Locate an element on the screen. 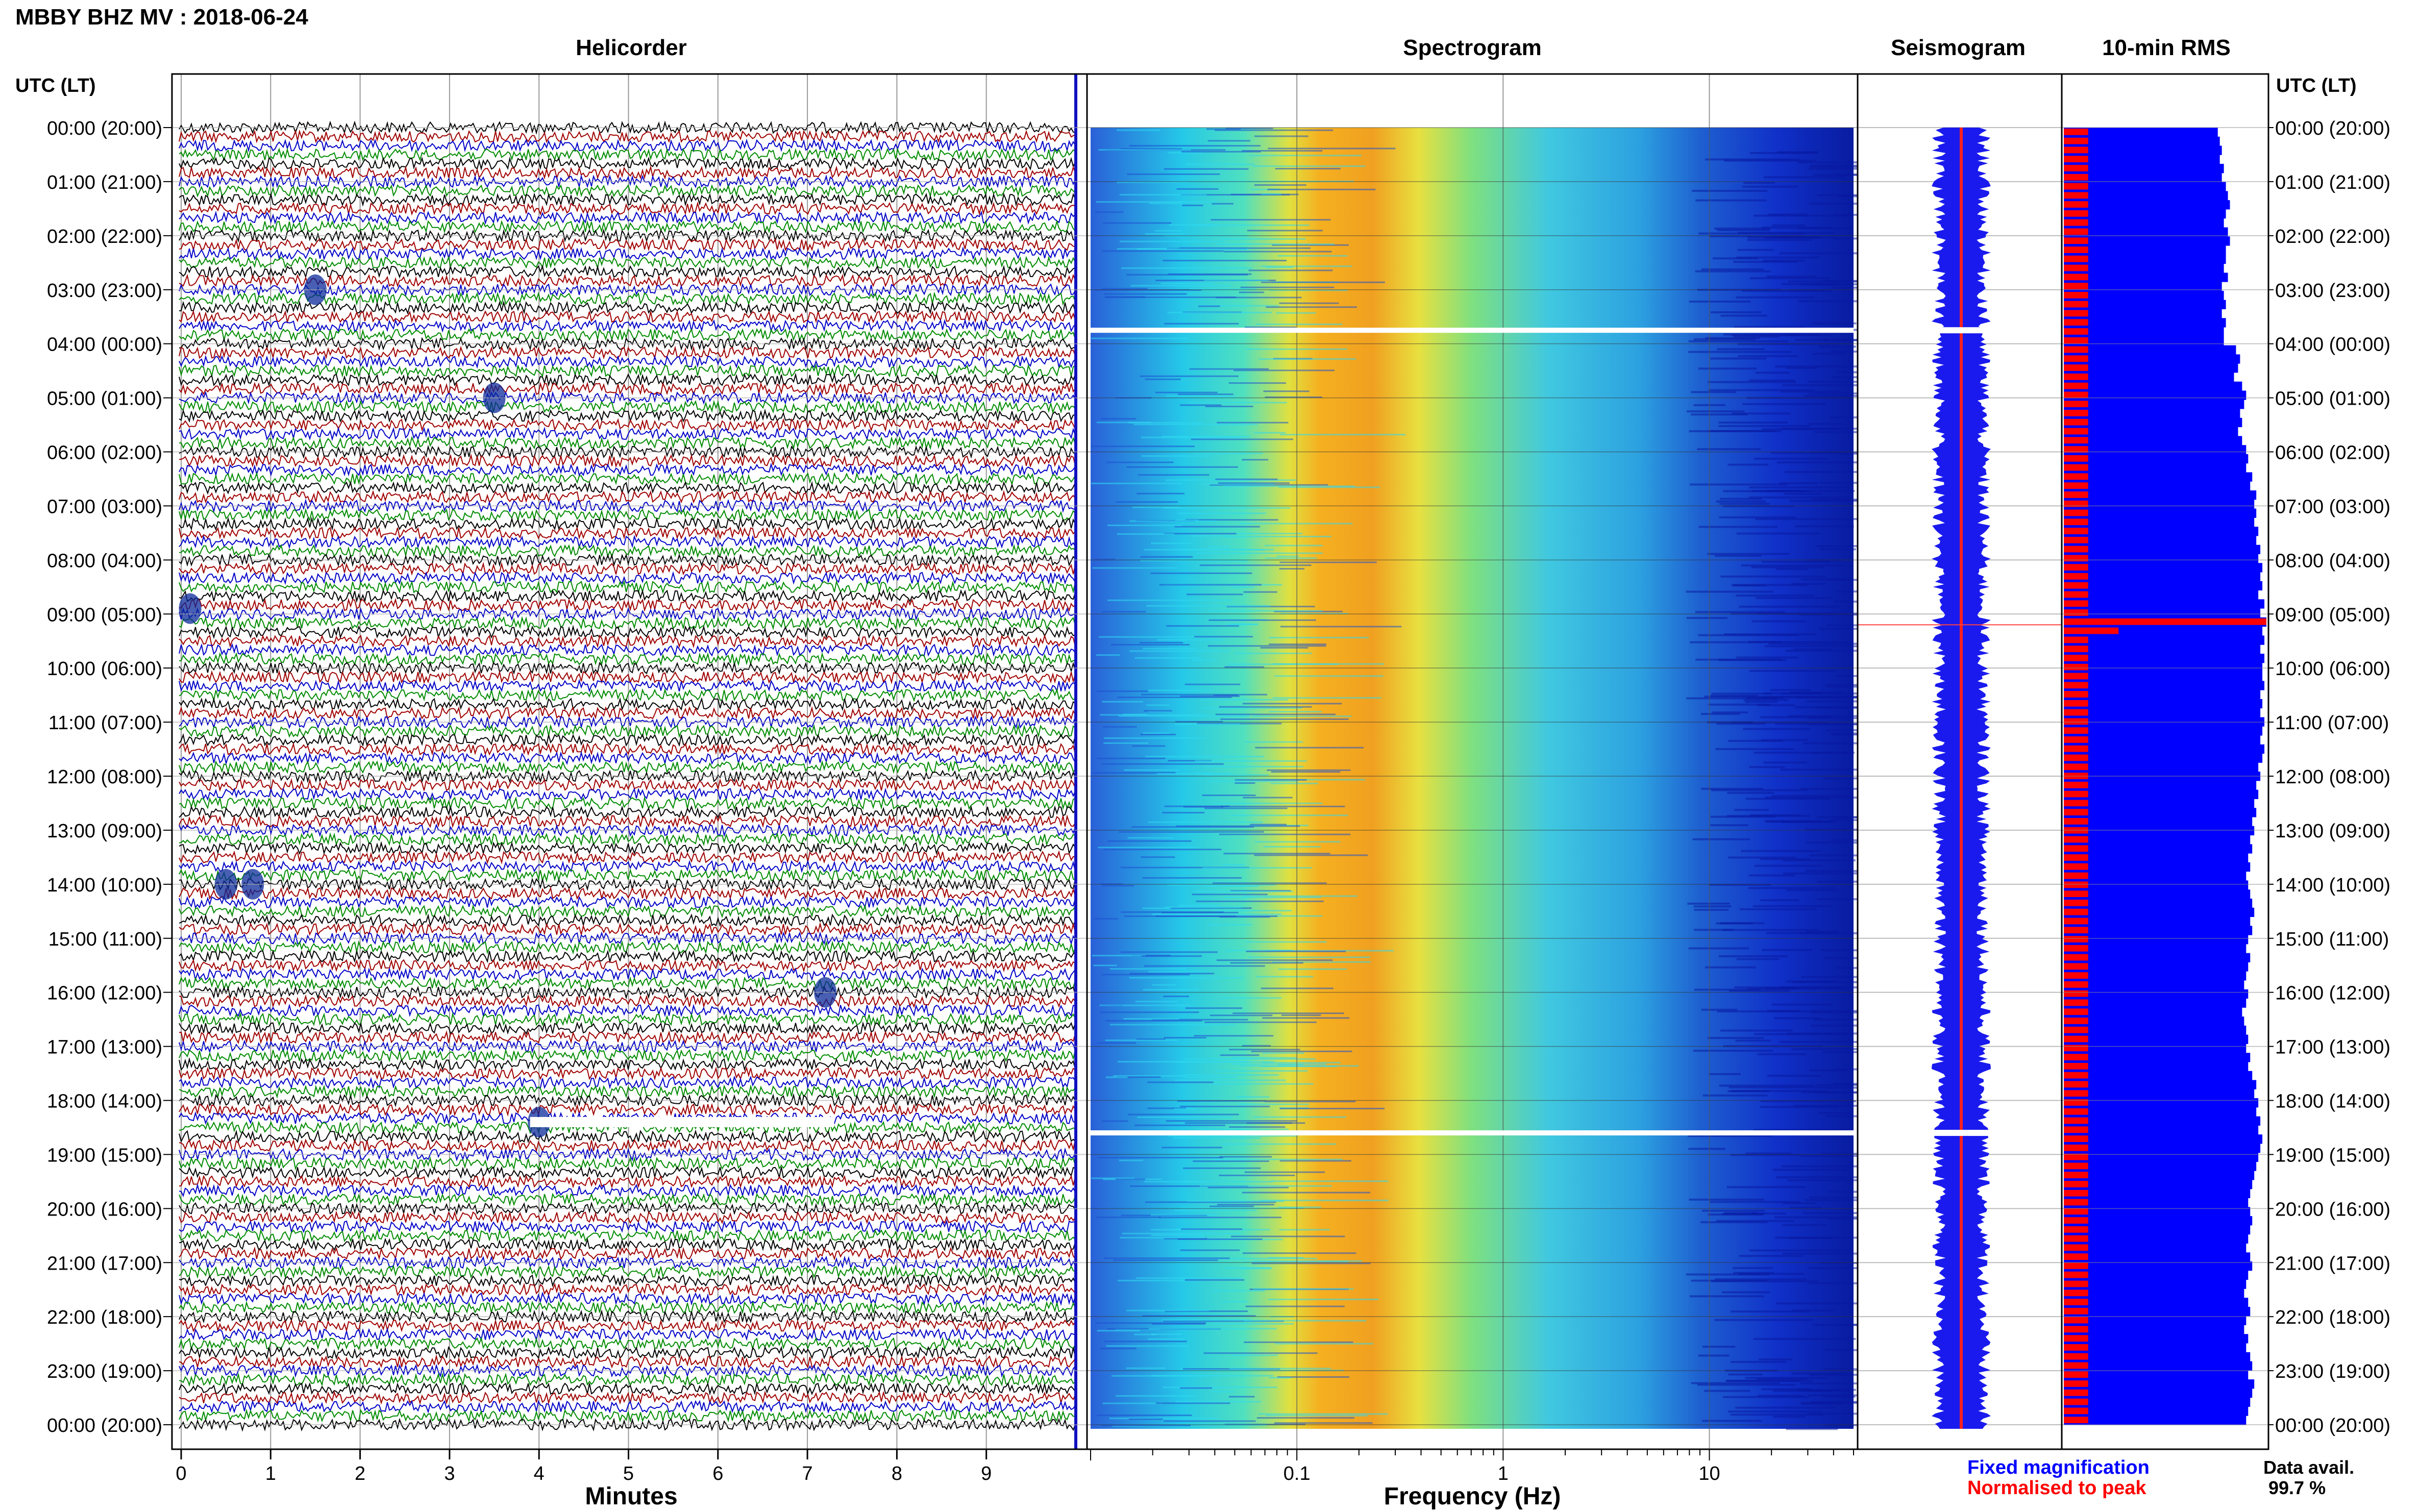  time-tick-label-left: 04:00 (00:00) is located at coordinates (104, 345).